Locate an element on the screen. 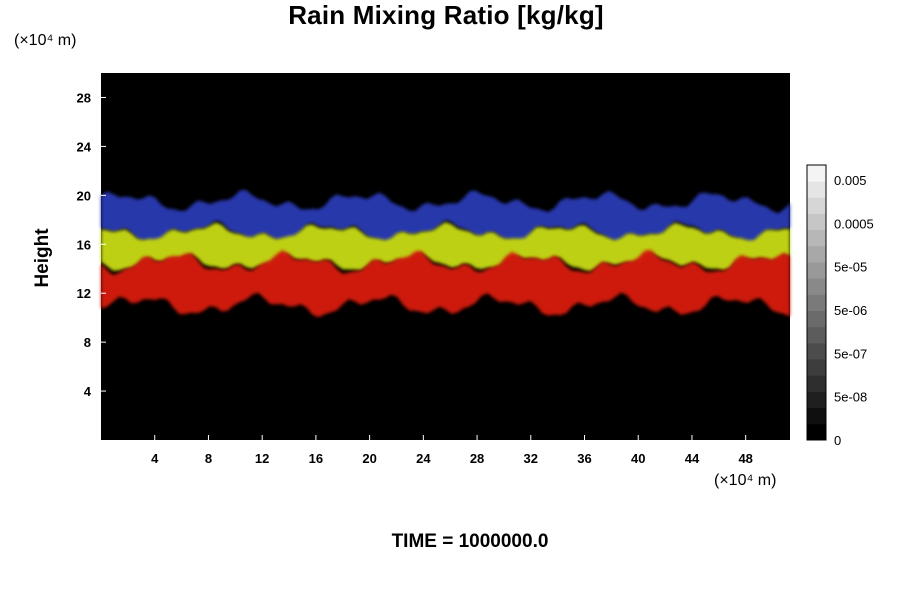 This screenshot has width=900, height=600. layer-upper-middle is located at coordinates (445, 247).